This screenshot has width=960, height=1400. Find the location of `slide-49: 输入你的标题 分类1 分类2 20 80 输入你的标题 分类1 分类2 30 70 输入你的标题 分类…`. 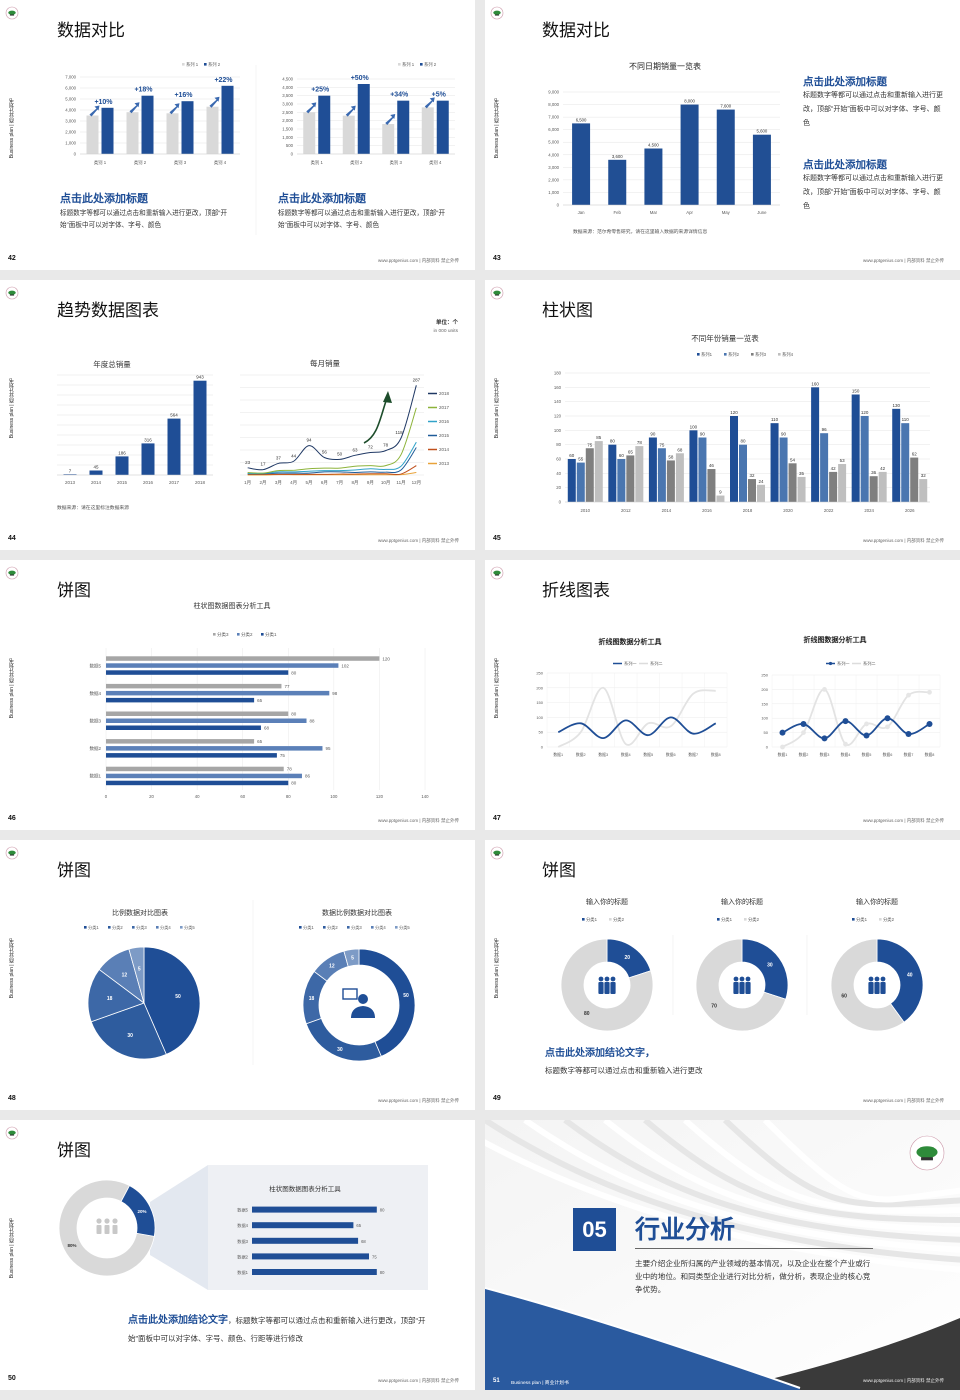

slide-49: 输入你的标题 分类1 分类2 20 80 输入你的标题 分类1 分类2 30 70 输入你的标题 分类… is located at coordinates (722, 975).